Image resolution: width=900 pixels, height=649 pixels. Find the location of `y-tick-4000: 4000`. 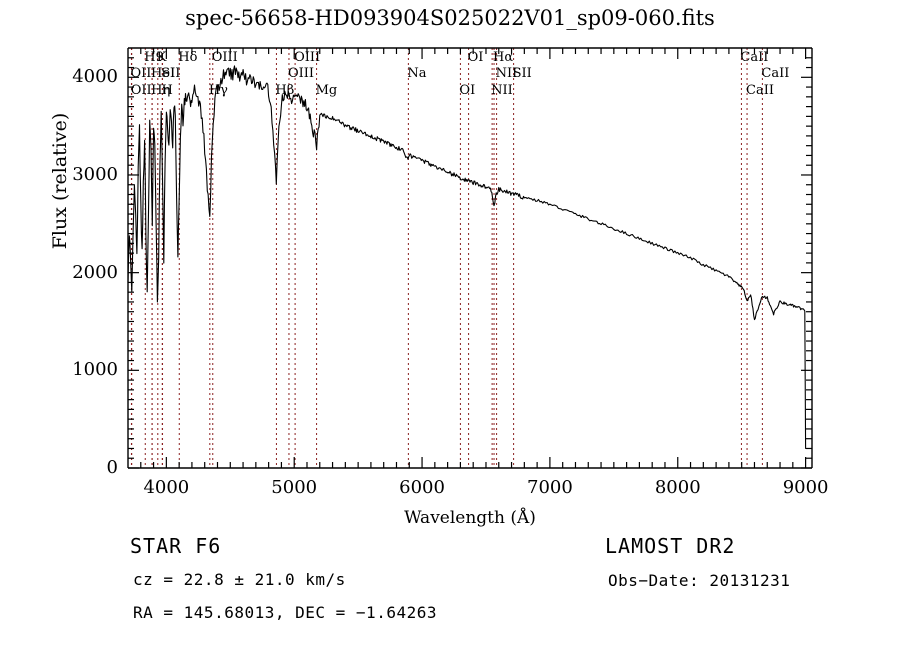

y-tick-4000: 4000 is located at coordinates (95, 77).